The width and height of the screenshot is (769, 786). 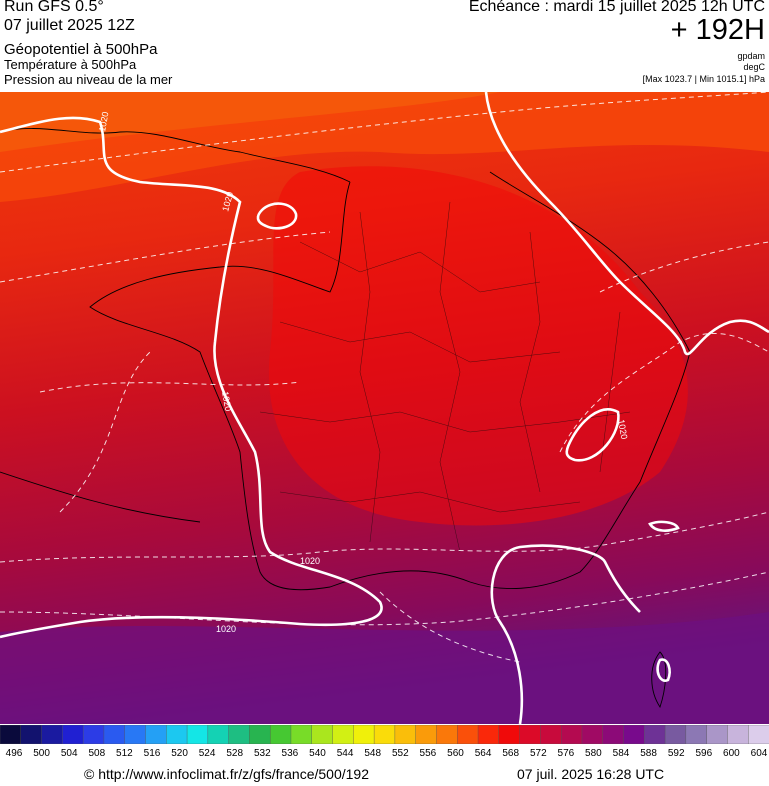 I want to click on scale-tick-label: 580, so click(x=593, y=753).